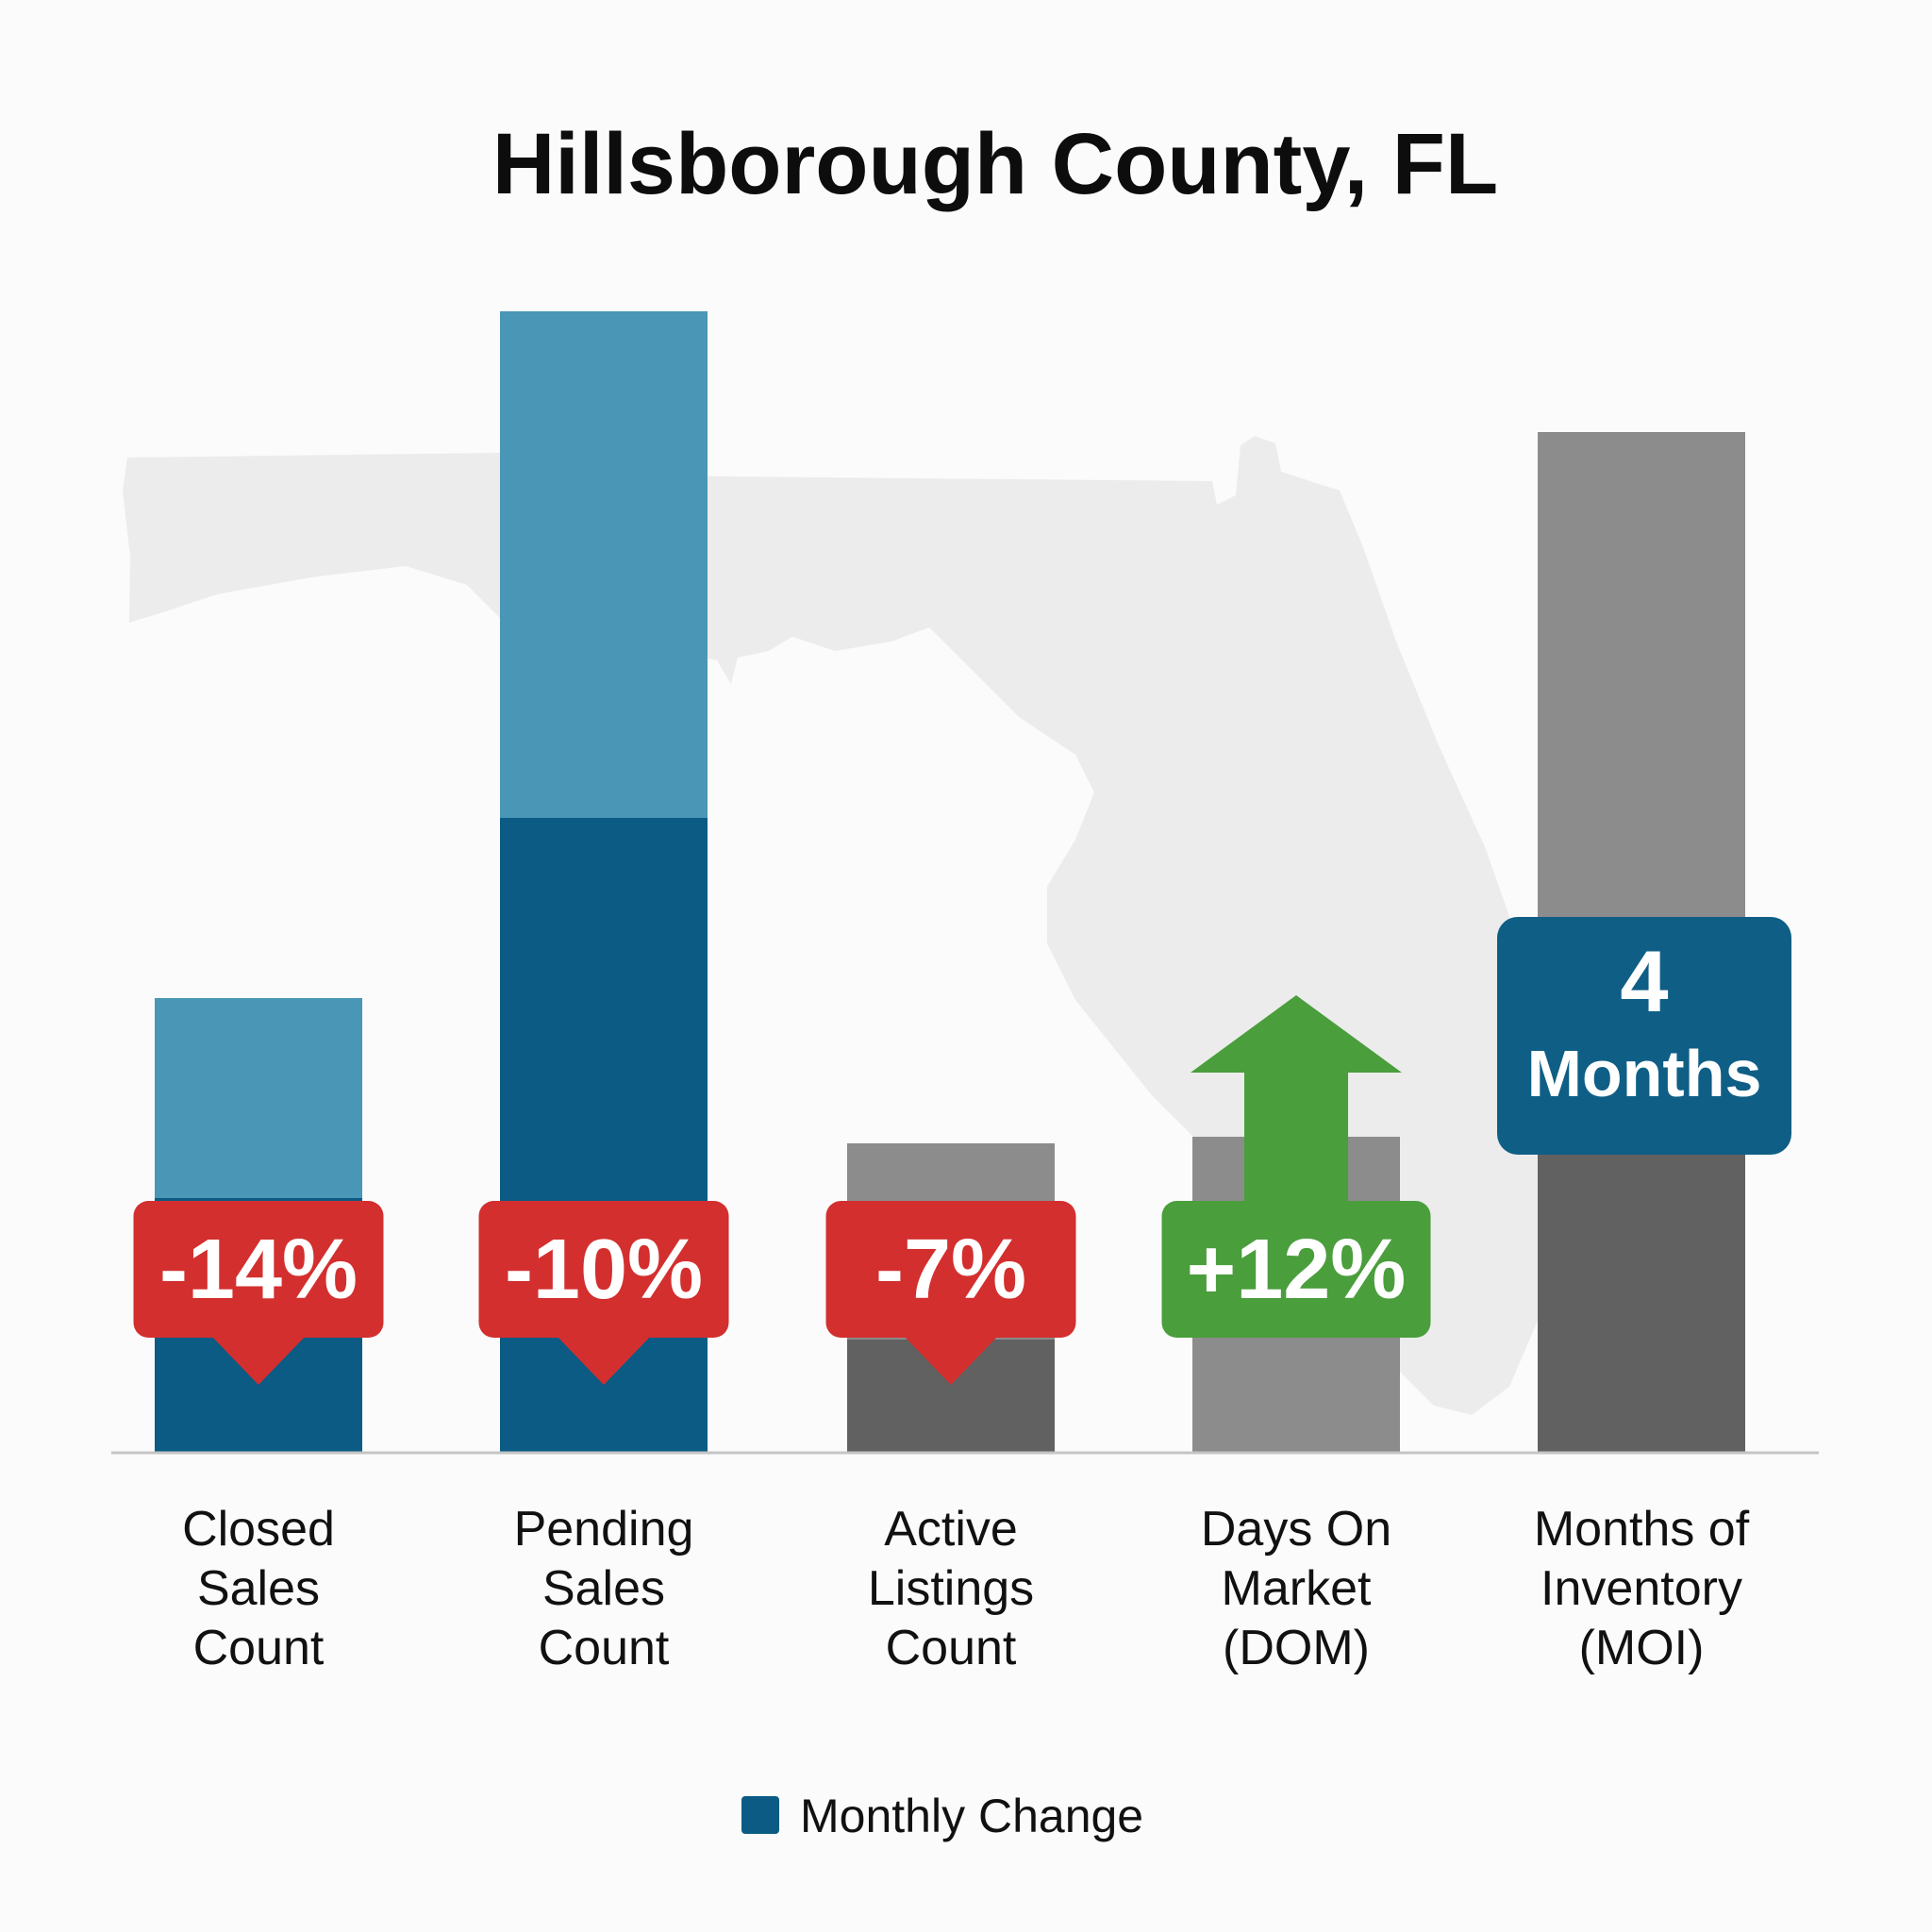 Image resolution: width=1932 pixels, height=1932 pixels. I want to click on category-label: Active Listings Count, so click(951, 1589).